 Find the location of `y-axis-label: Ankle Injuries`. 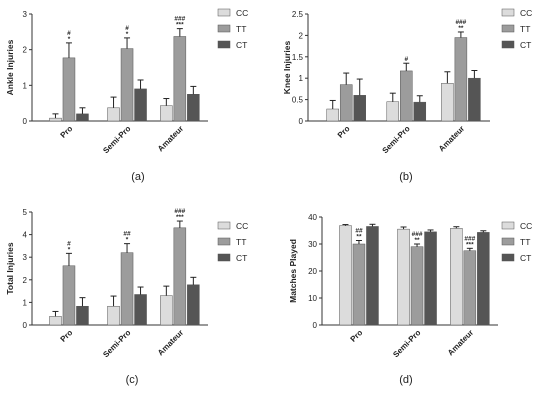

y-axis-label: Ankle Injuries is located at coordinates (10, 67).